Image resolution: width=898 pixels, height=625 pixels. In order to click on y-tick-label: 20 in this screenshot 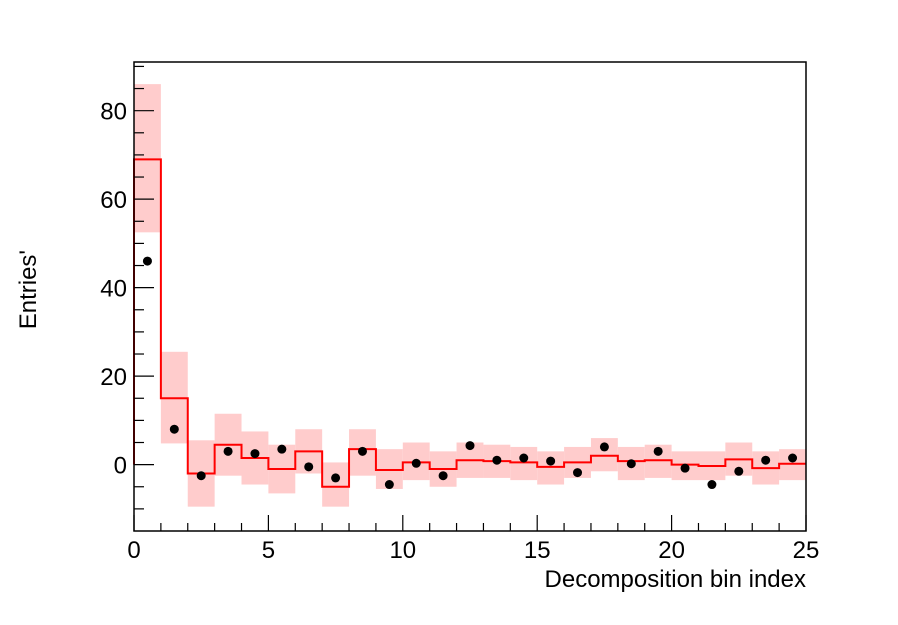, I will do `click(113, 377)`.